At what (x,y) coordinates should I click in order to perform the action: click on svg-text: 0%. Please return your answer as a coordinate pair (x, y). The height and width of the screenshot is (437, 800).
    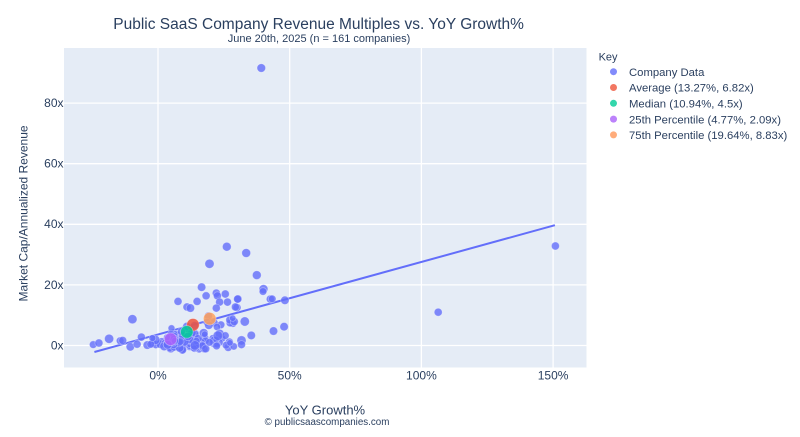
    Looking at the image, I should click on (158, 376).